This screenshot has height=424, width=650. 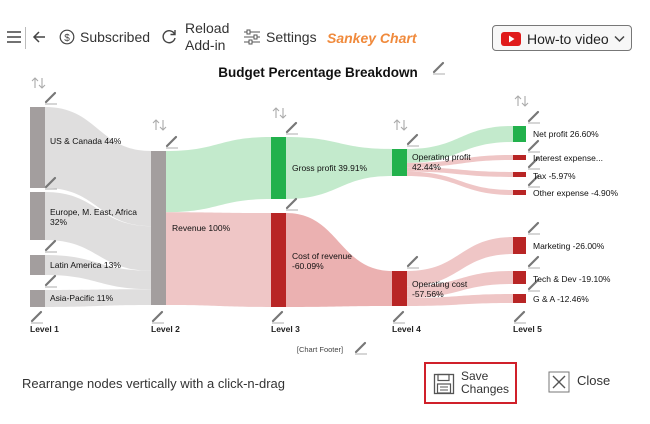 I want to click on sankey-link-cor-oc, so click(x=339, y=260).